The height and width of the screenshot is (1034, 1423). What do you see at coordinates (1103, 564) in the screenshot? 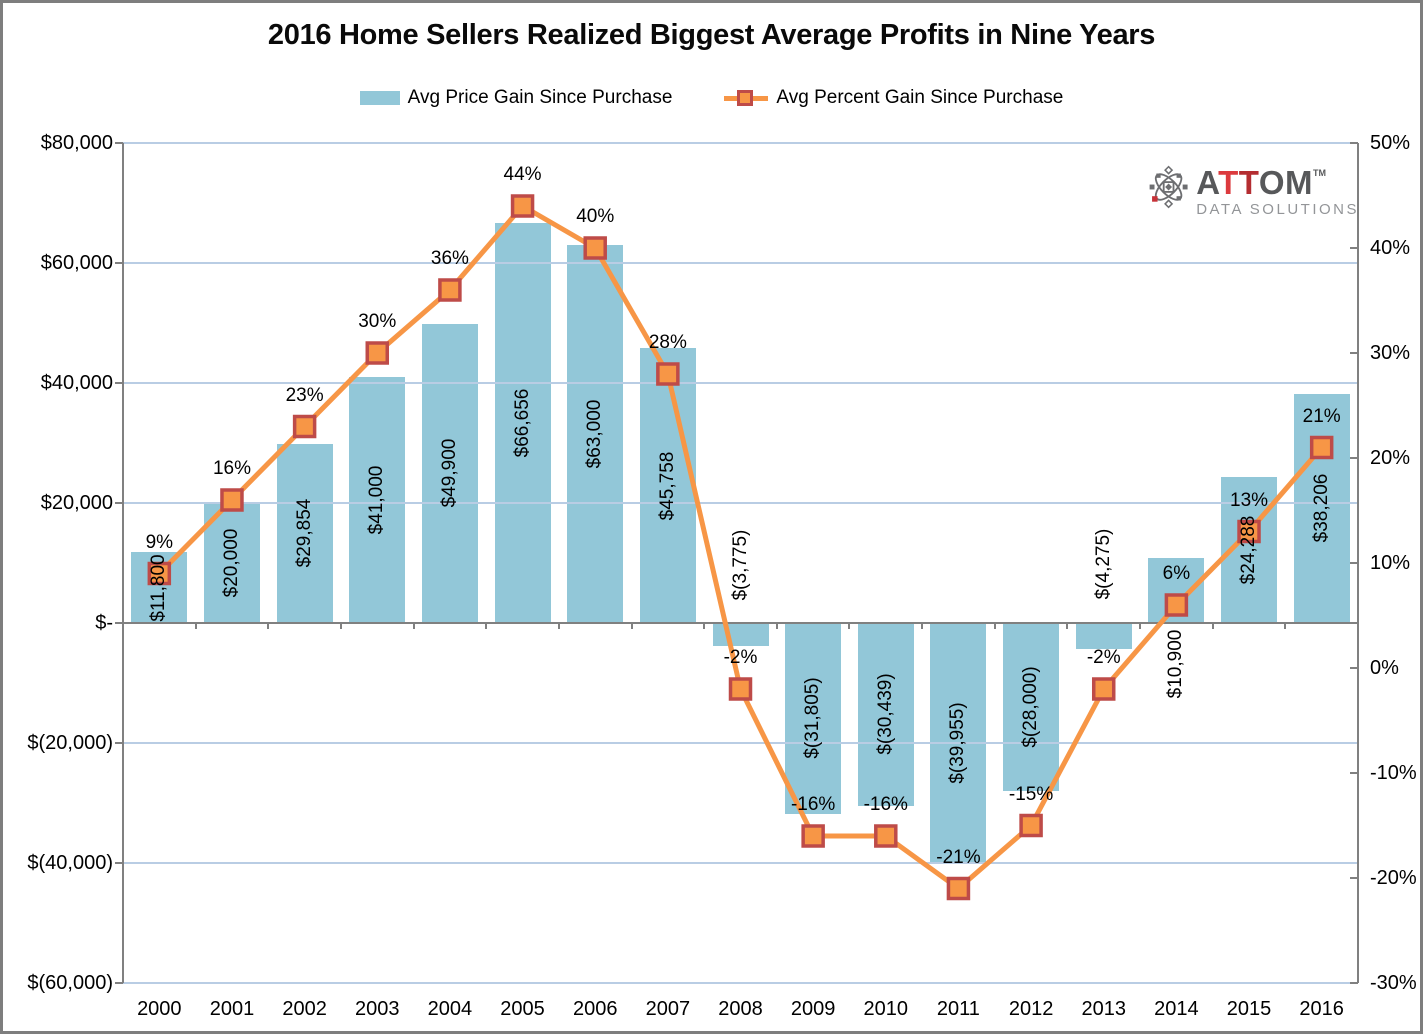
I see `bar-value-label-2013: $(4,275)` at bounding box center [1103, 564].